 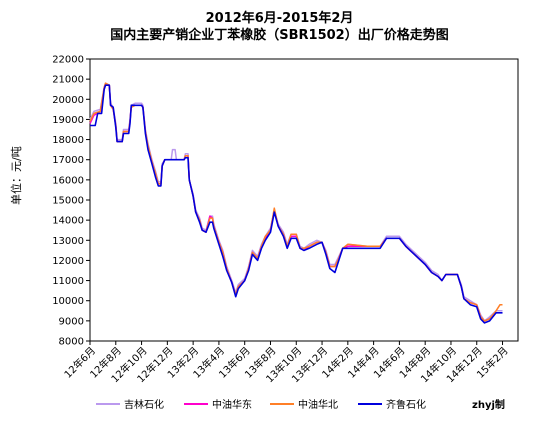 What do you see at coordinates (68, 140) in the screenshot?
I see `y-tick-label: 18000` at bounding box center [68, 140].